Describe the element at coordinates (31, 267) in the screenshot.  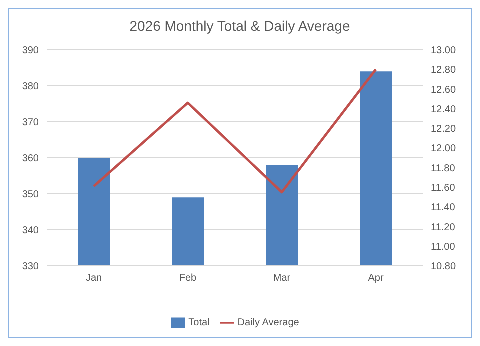
I see `y-tick-label: 330` at that location.